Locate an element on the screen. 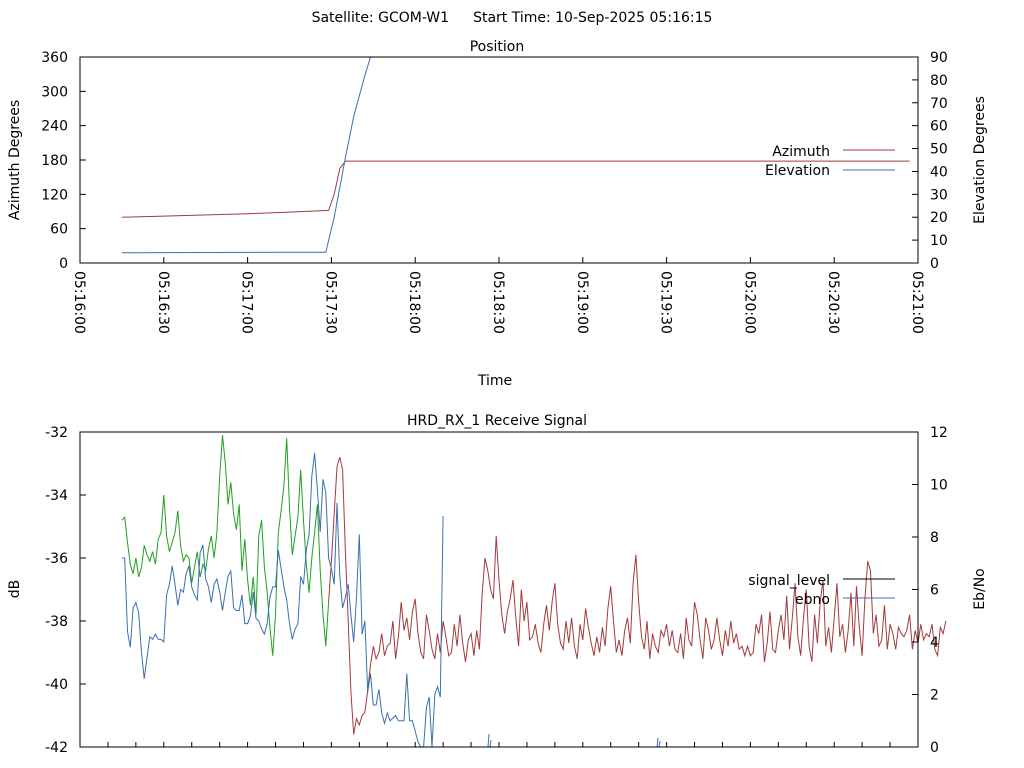 This screenshot has height=768, width=1024. position-x-axis-label: Time is located at coordinates (494, 381).